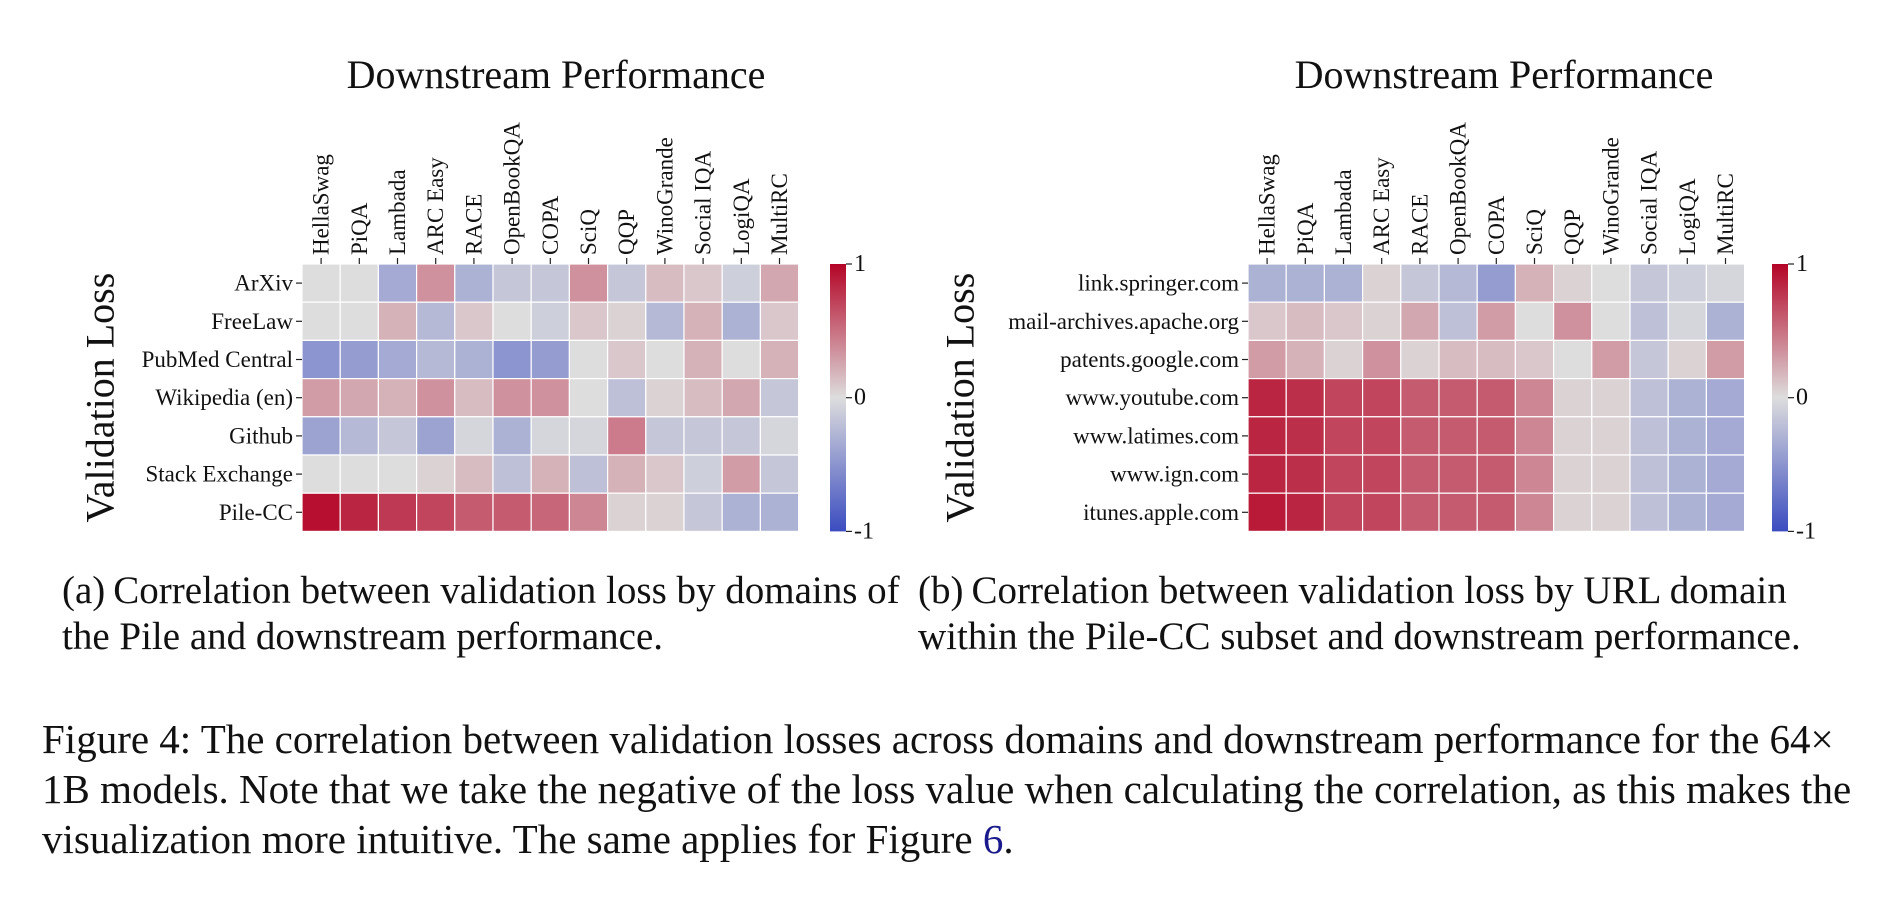 This screenshot has width=1894, height=900. What do you see at coordinates (1458, 188) in the screenshot?
I see `column-label-openbookqa: OpenBookQA` at bounding box center [1458, 188].